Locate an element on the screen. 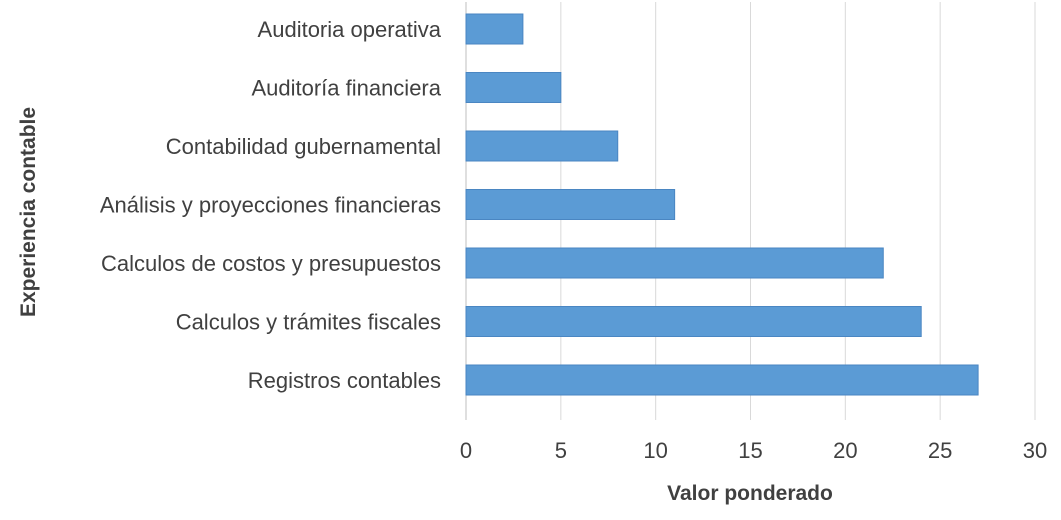 This screenshot has width=1061, height=520. category-label: Análisis y proyecciones financieras is located at coordinates (270, 205).